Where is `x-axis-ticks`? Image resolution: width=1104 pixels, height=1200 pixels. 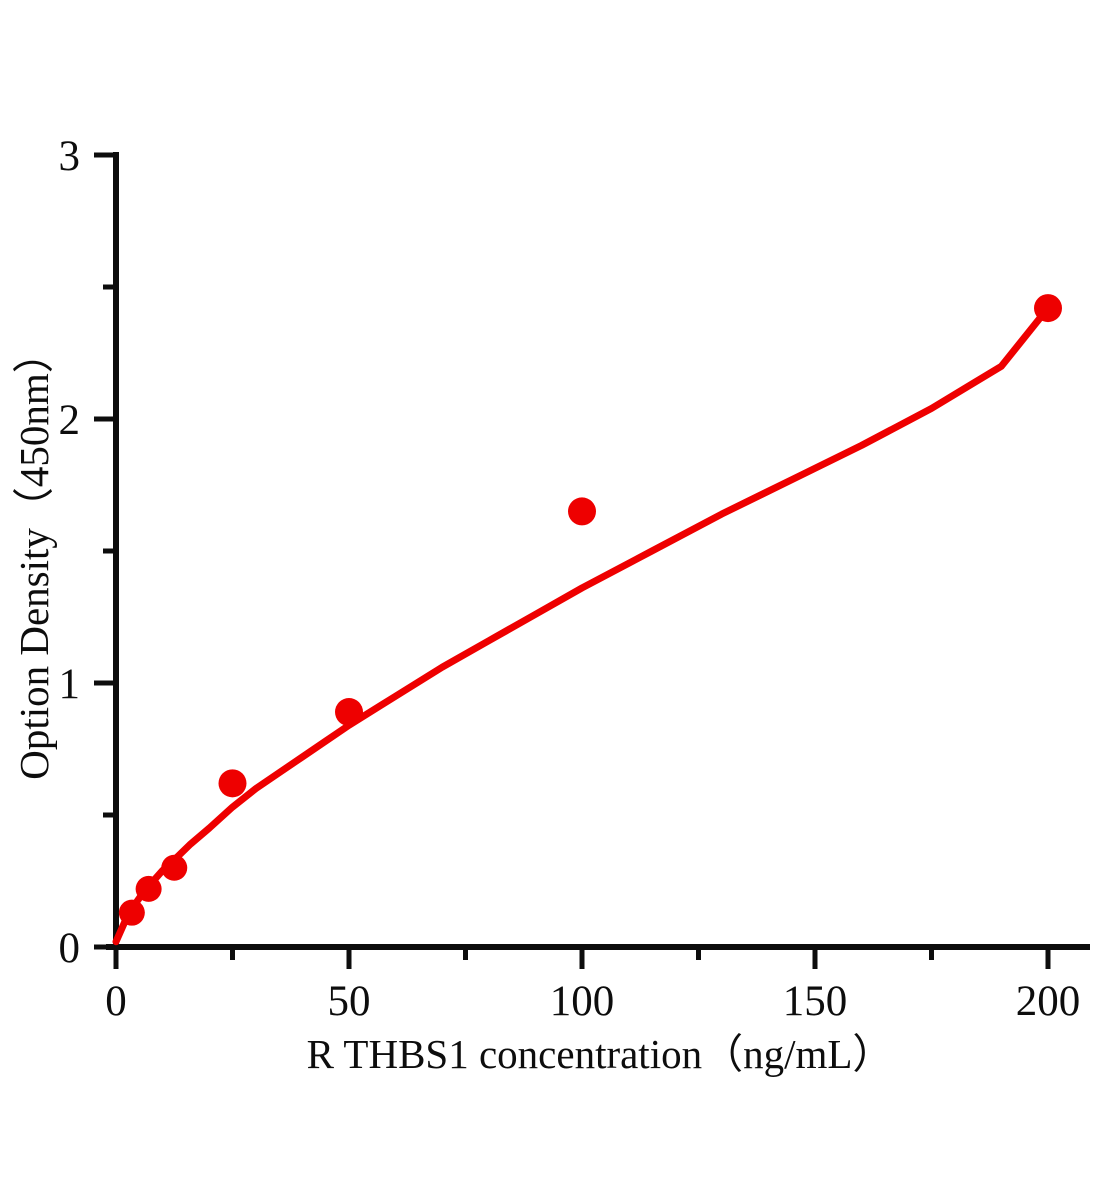
x-axis-ticks is located at coordinates (582, 958).